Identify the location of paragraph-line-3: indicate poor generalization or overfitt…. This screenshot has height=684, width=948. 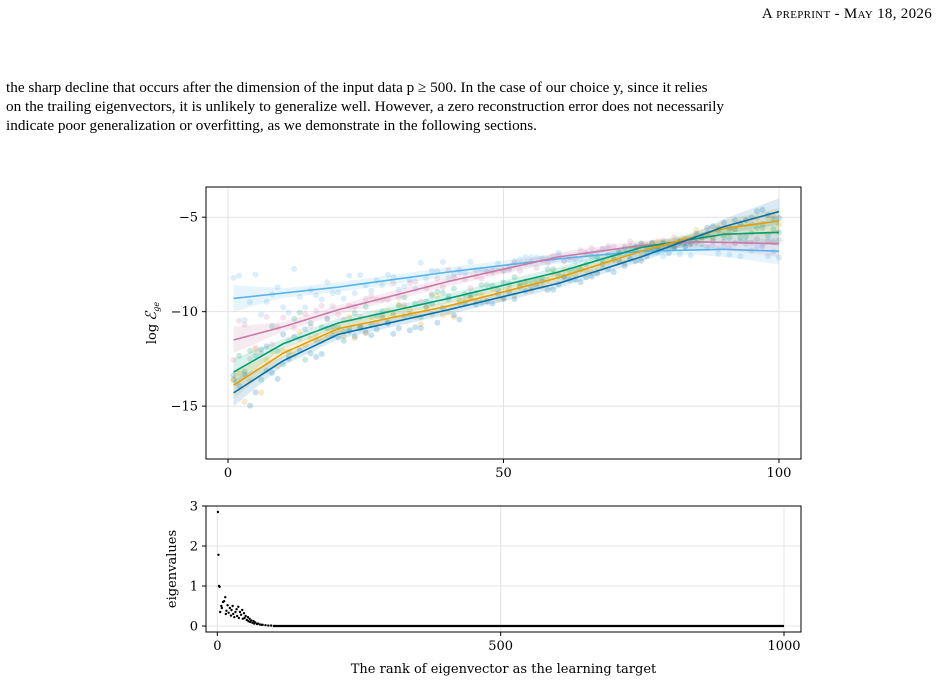
(271, 125).